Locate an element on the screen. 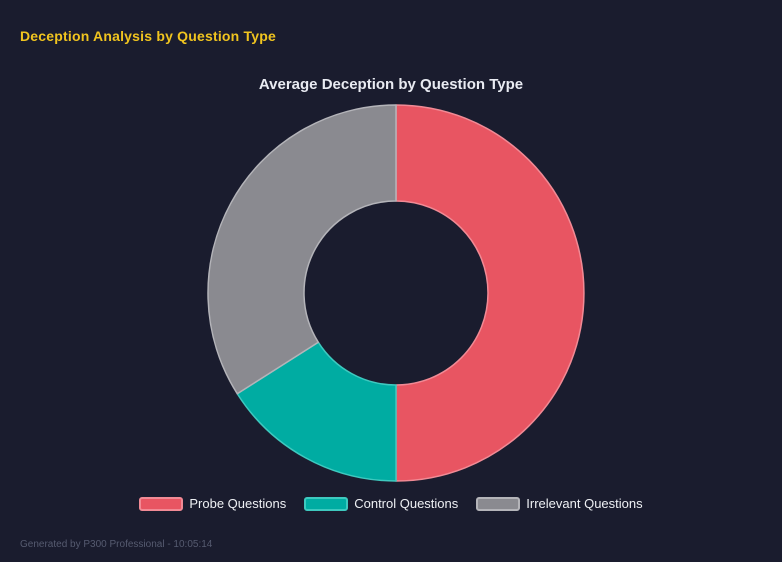 This screenshot has width=782, height=562. donut-segment-irrelevant-questions is located at coordinates (302, 249).